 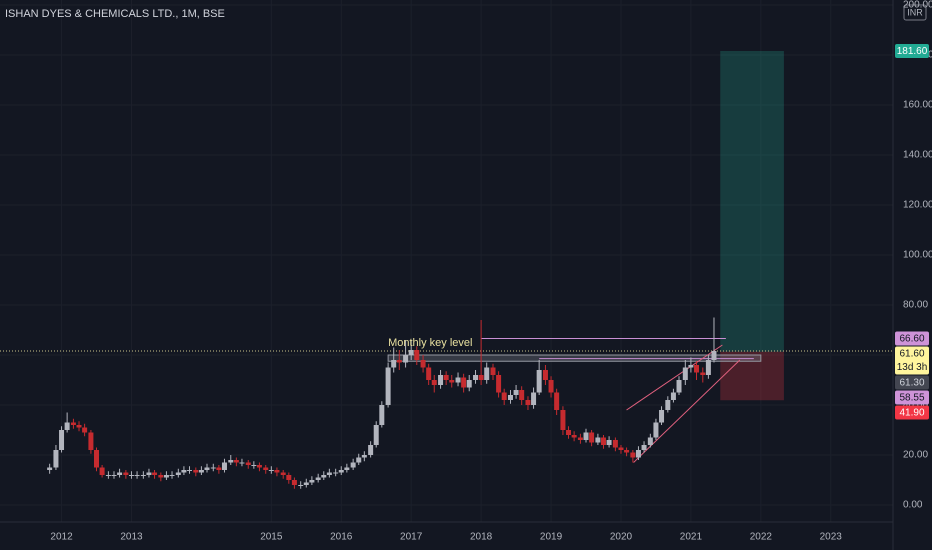 What do you see at coordinates (917, 155) in the screenshot?
I see `y-tick-label: 140.00` at bounding box center [917, 155].